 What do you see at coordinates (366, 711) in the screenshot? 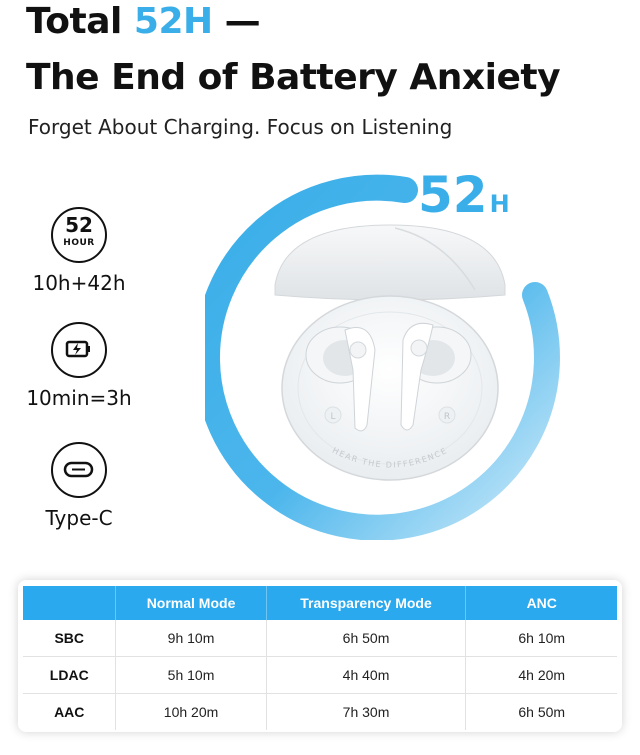
I see `table-cell: 7h 30m` at bounding box center [366, 711].